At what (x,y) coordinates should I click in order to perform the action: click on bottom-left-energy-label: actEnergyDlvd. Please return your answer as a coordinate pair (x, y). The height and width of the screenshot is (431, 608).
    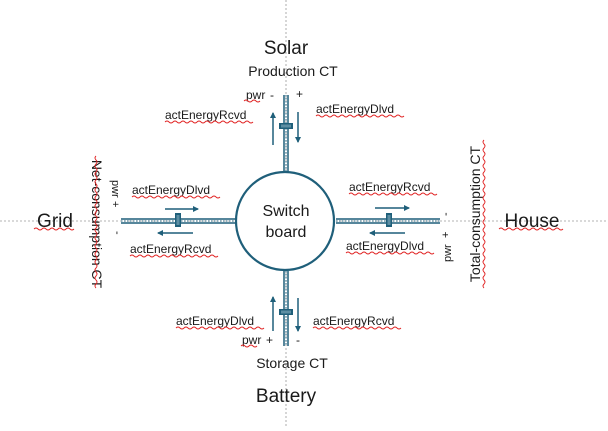
    Looking at the image, I should click on (215, 321).